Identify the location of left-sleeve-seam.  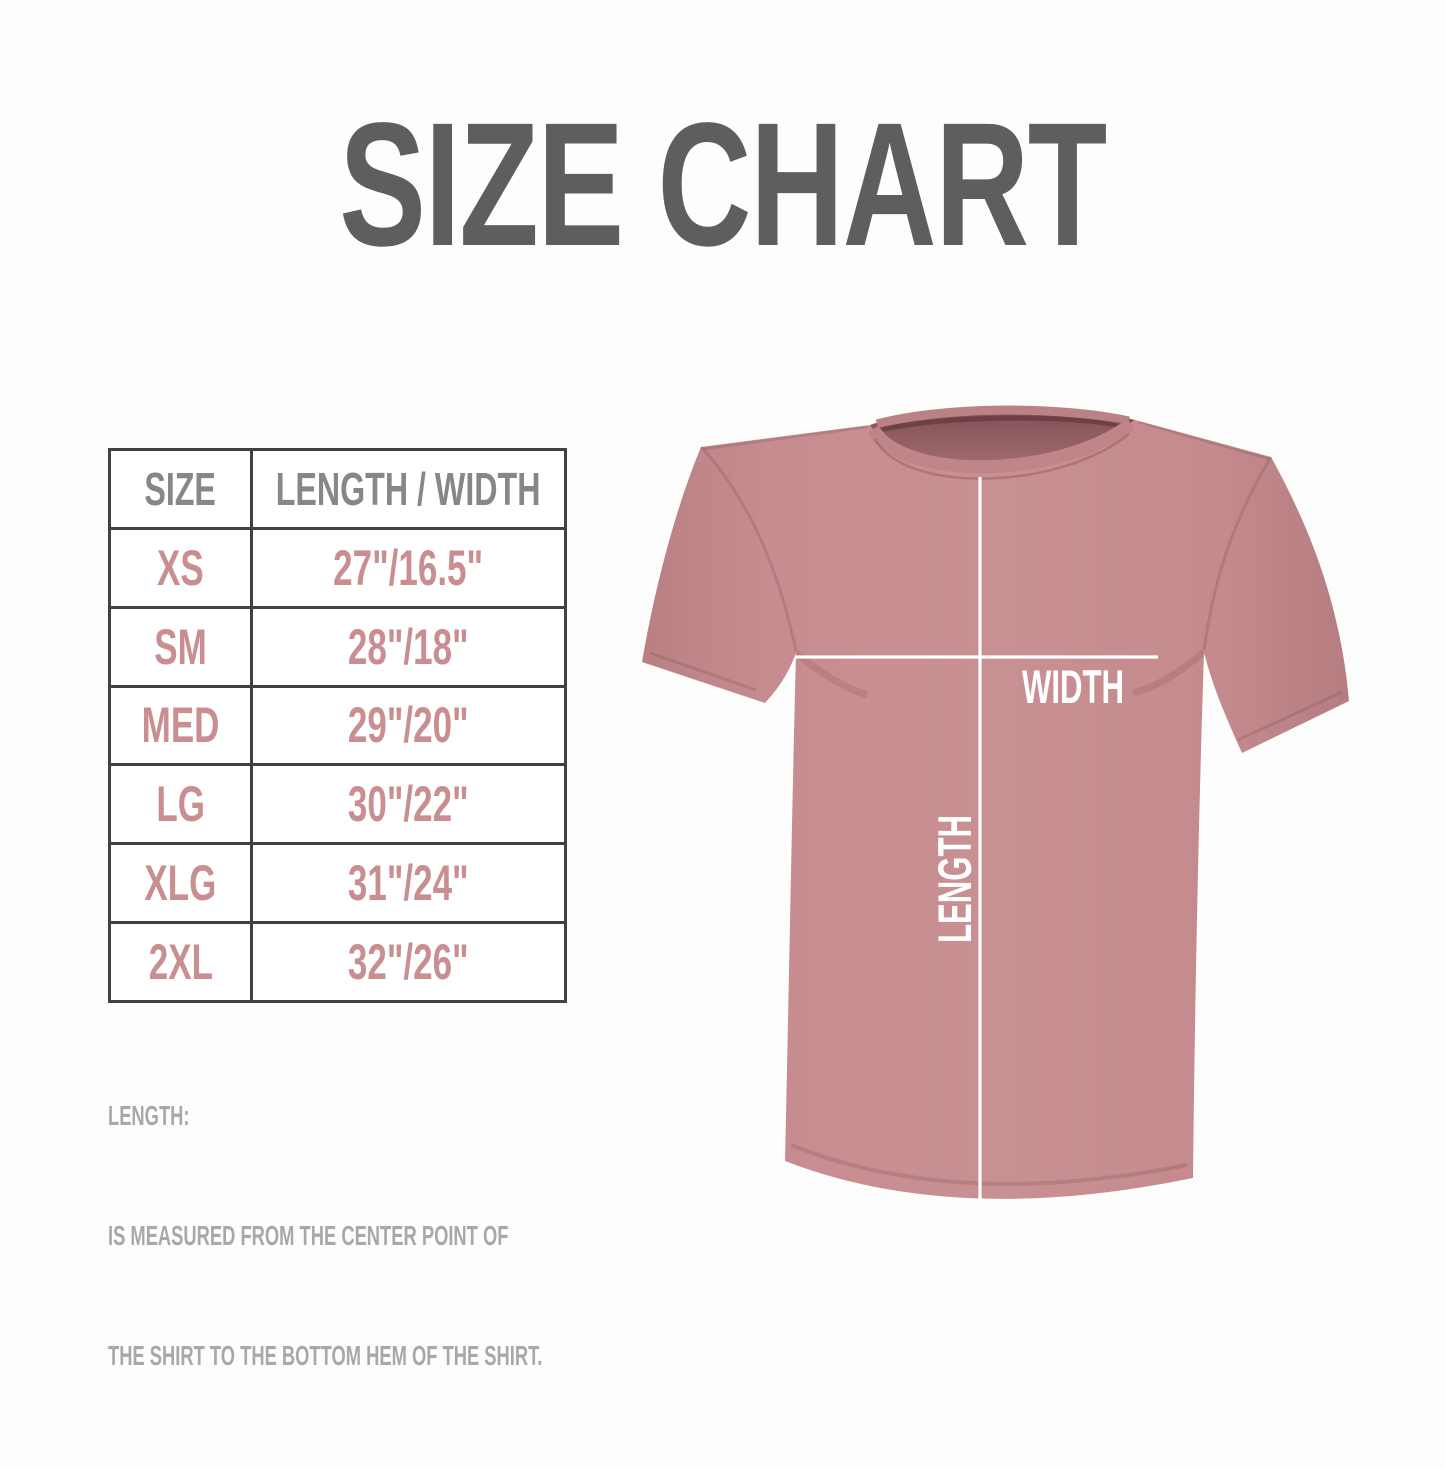
(748, 548).